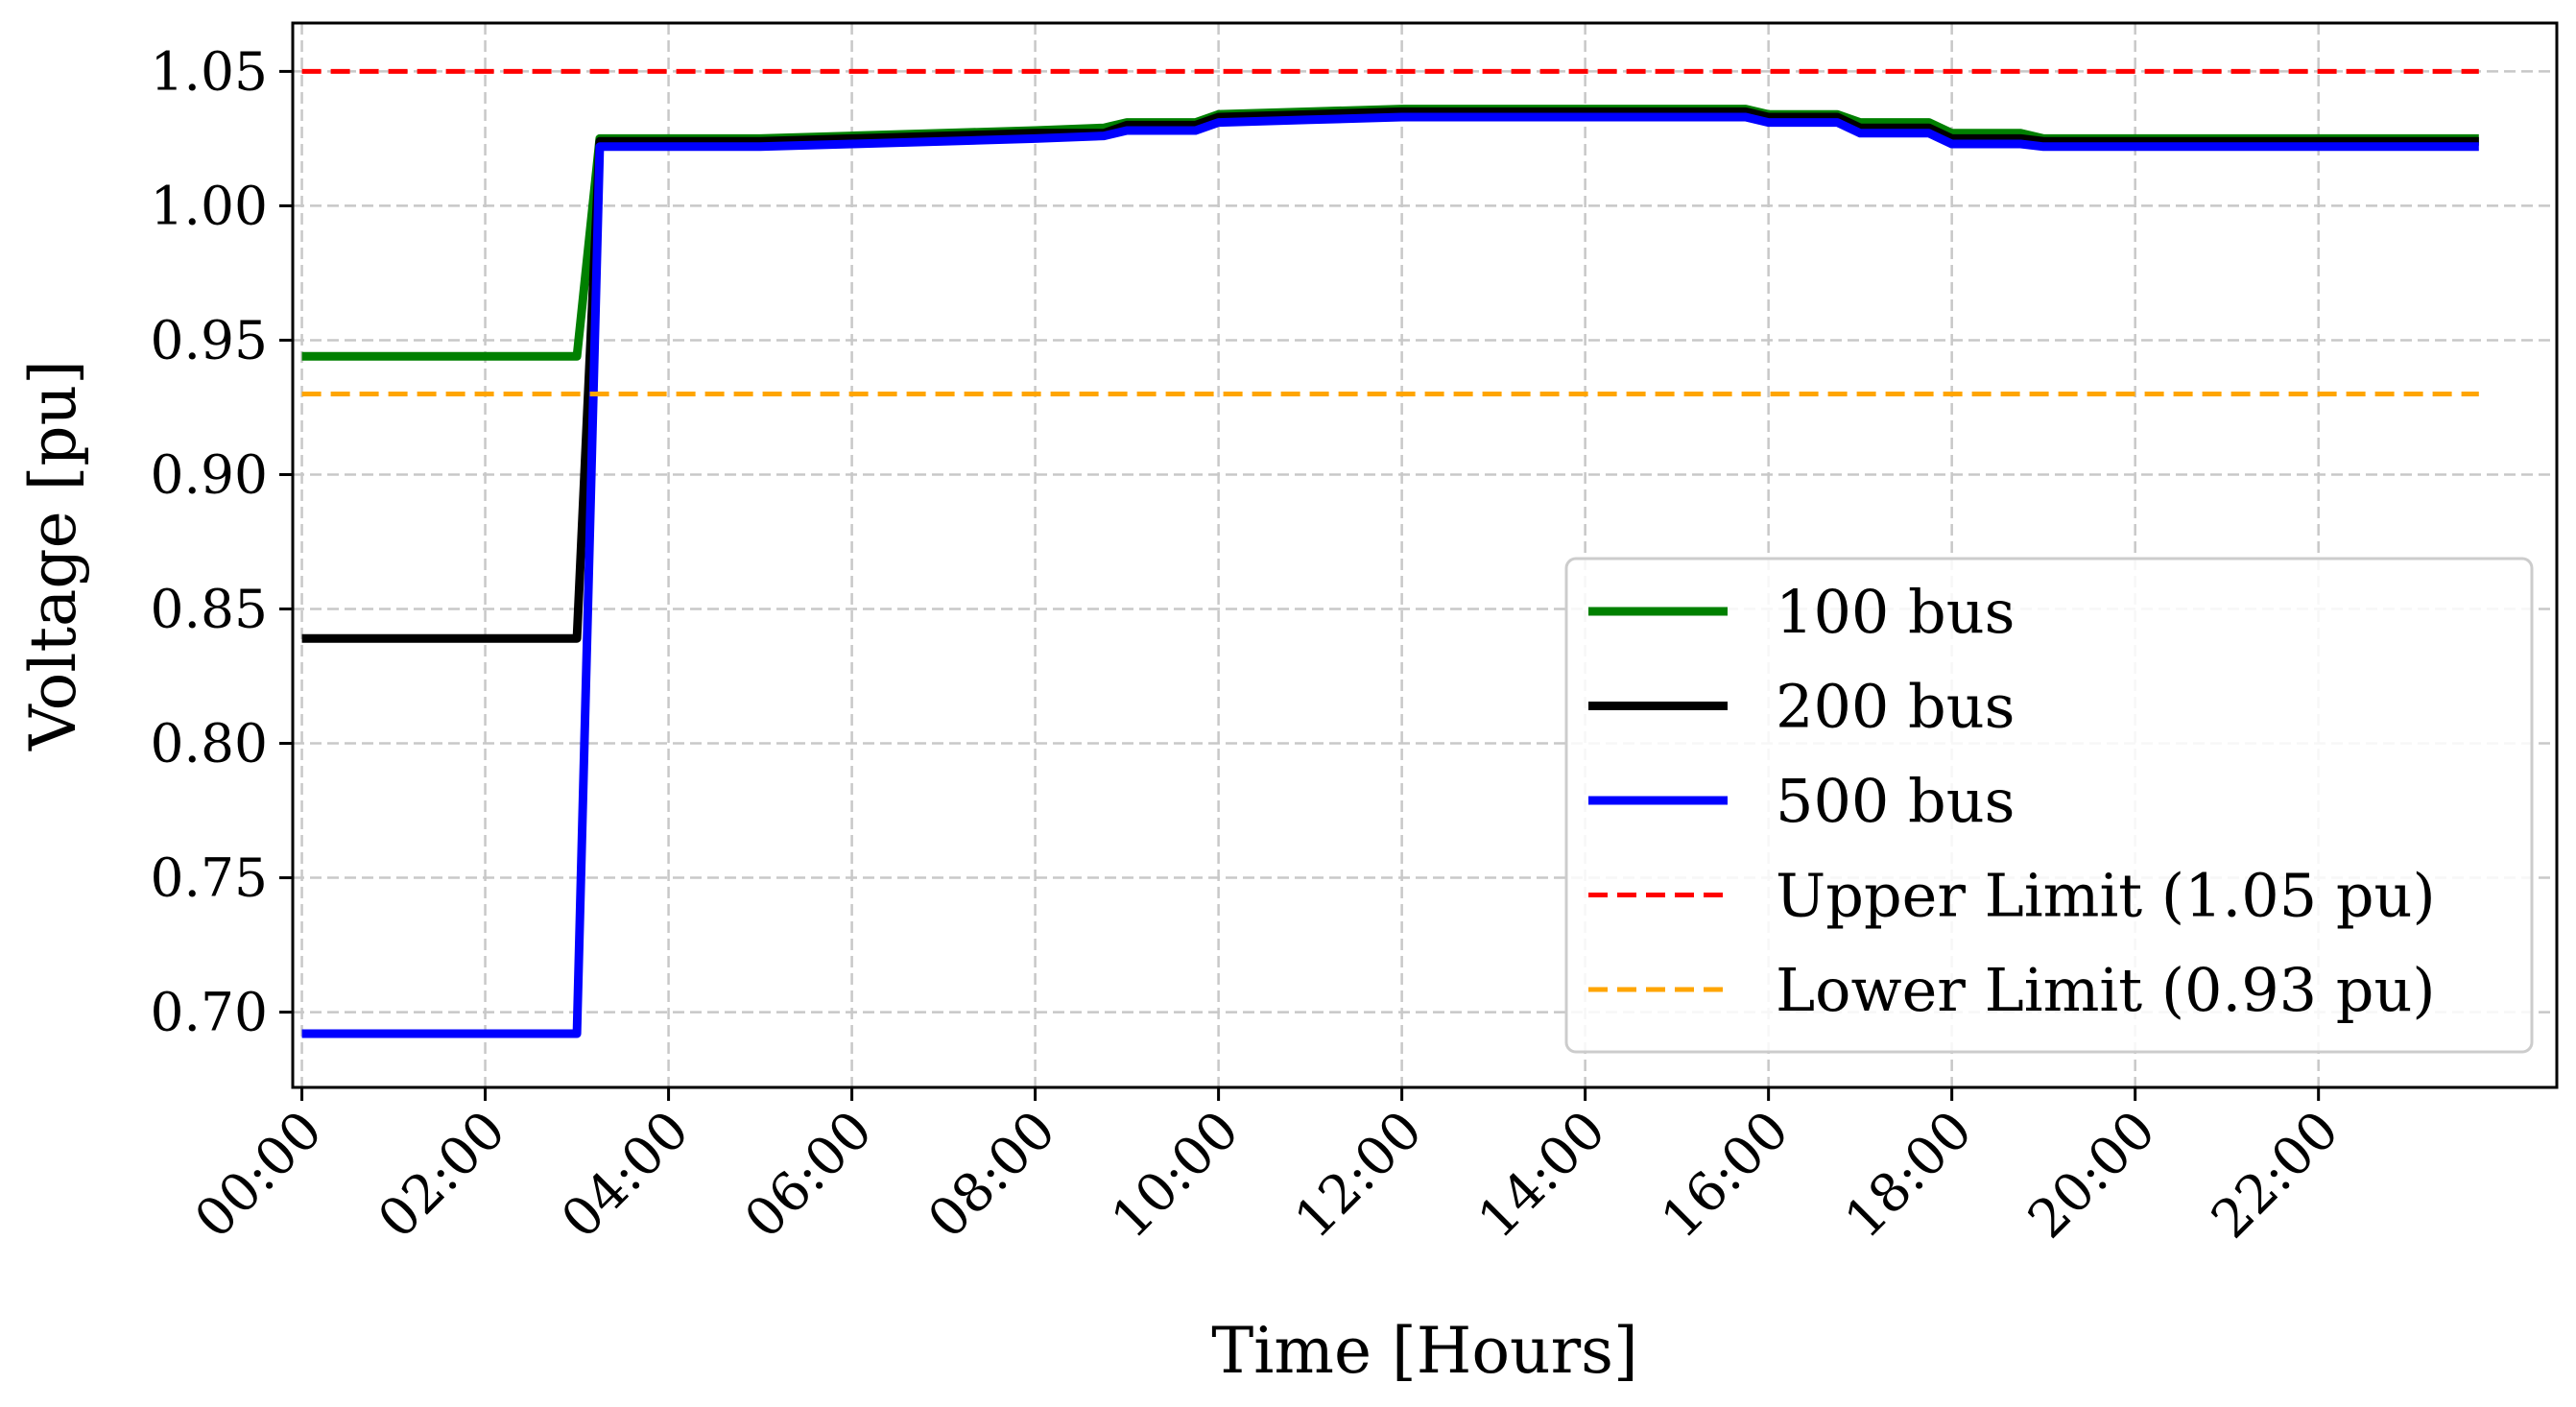 The image size is (2576, 1407). What do you see at coordinates (2106, 990) in the screenshot?
I see `legend-label: Lower Limit (0.93 pu)` at bounding box center [2106, 990].